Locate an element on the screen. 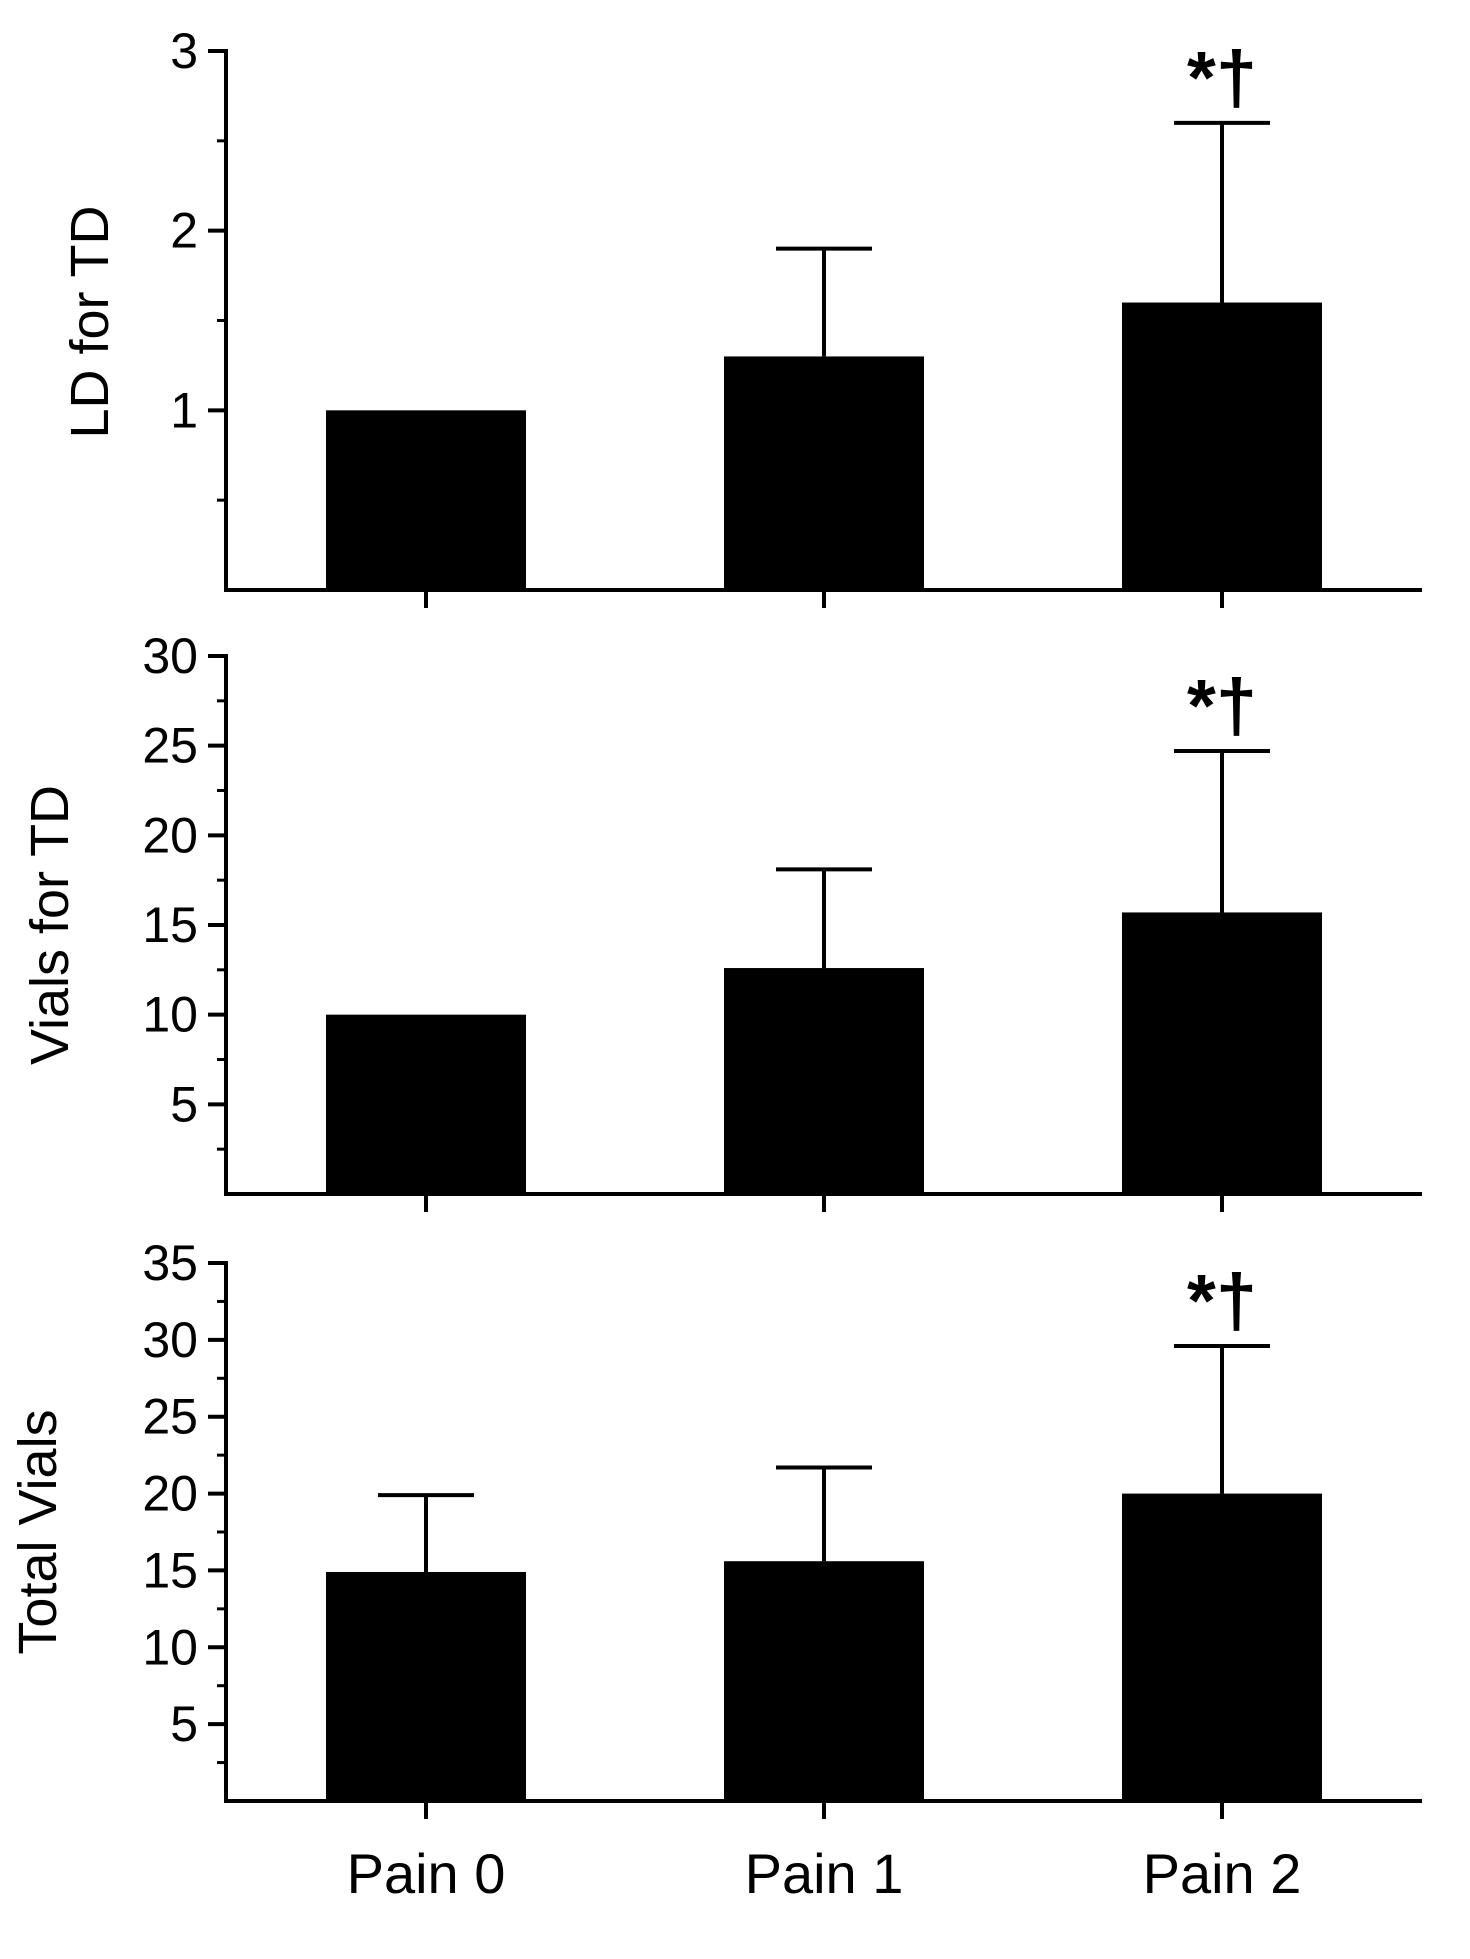 This screenshot has width=1470, height=1959. y-axis-label: Vials for TD is located at coordinates (50, 925).